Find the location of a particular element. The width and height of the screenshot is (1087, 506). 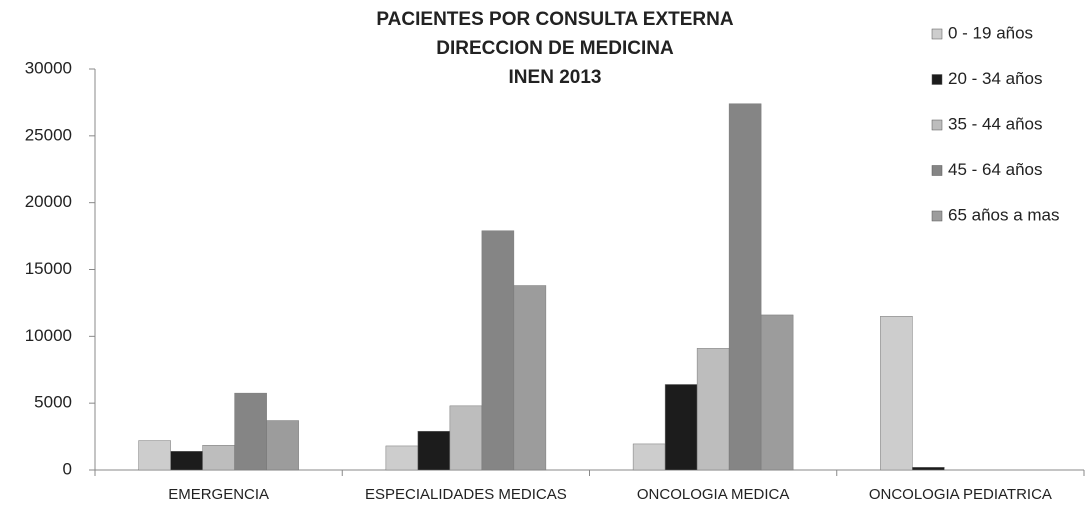

x-tick-label: ONCOLOGIA PEDIATRICA is located at coordinates (960, 494).